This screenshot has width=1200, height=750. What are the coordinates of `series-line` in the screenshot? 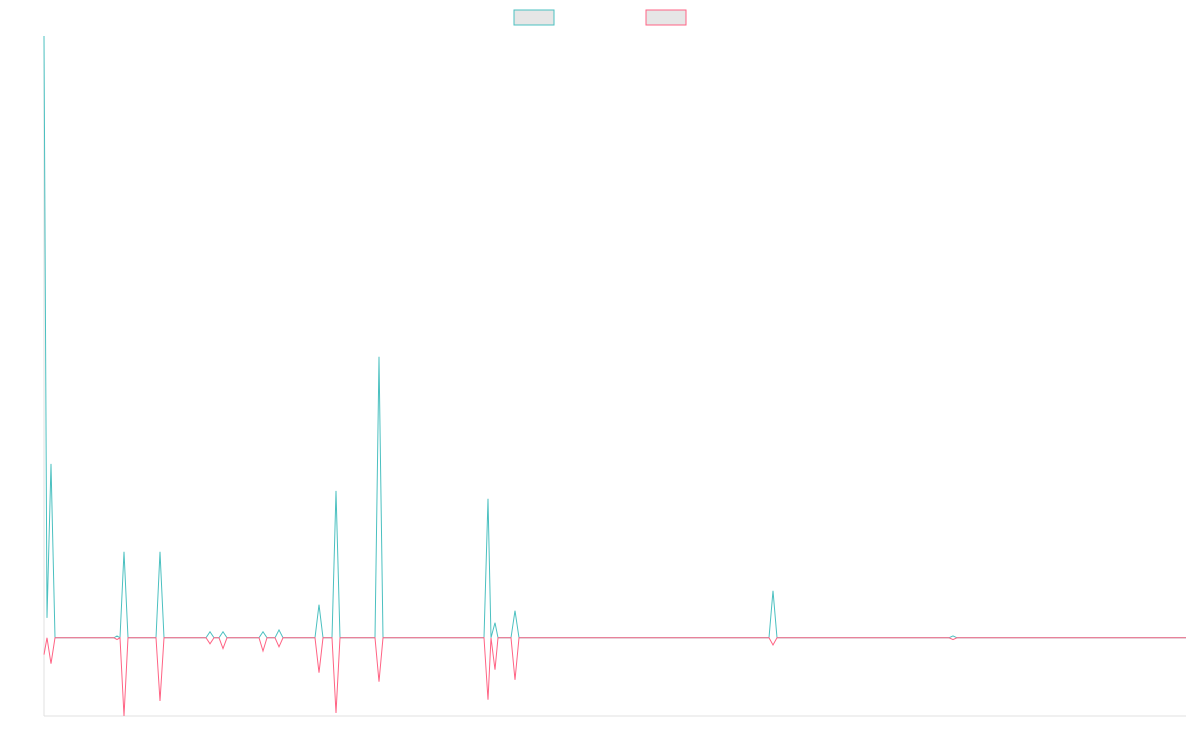 It's located at (614, 676).